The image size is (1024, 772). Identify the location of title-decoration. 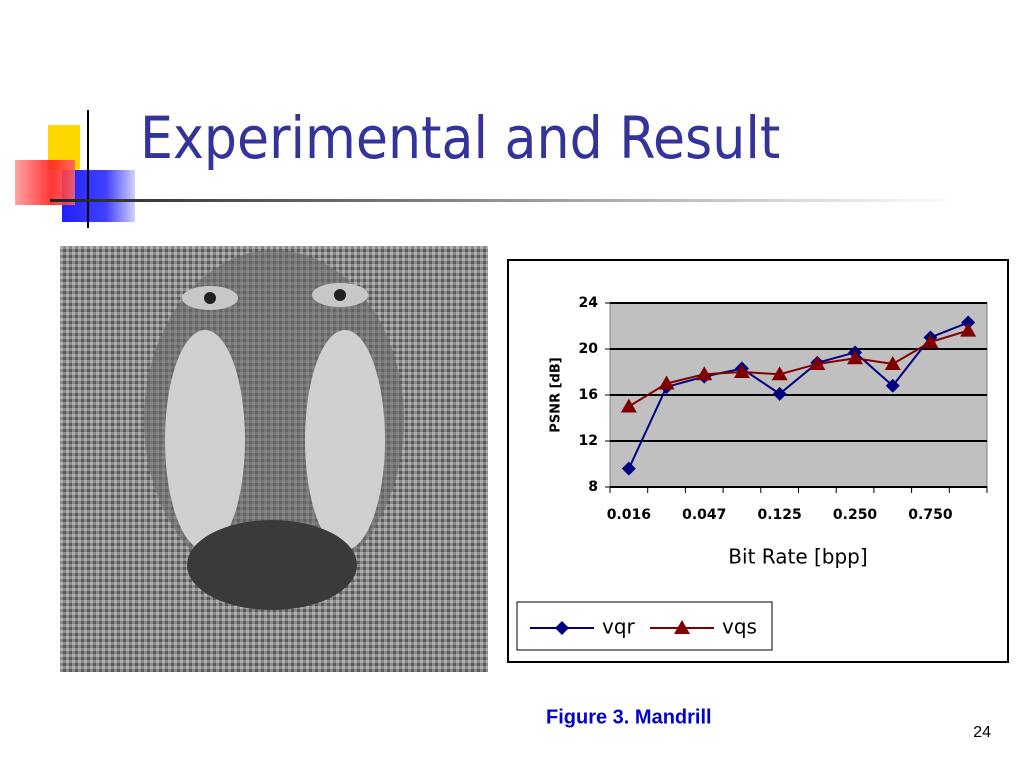
(487, 169).